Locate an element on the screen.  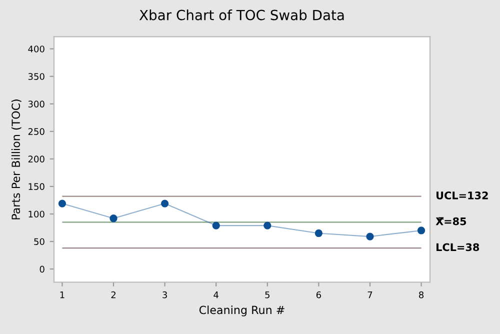
y-tick-label: 50 is located at coordinates (39, 242).